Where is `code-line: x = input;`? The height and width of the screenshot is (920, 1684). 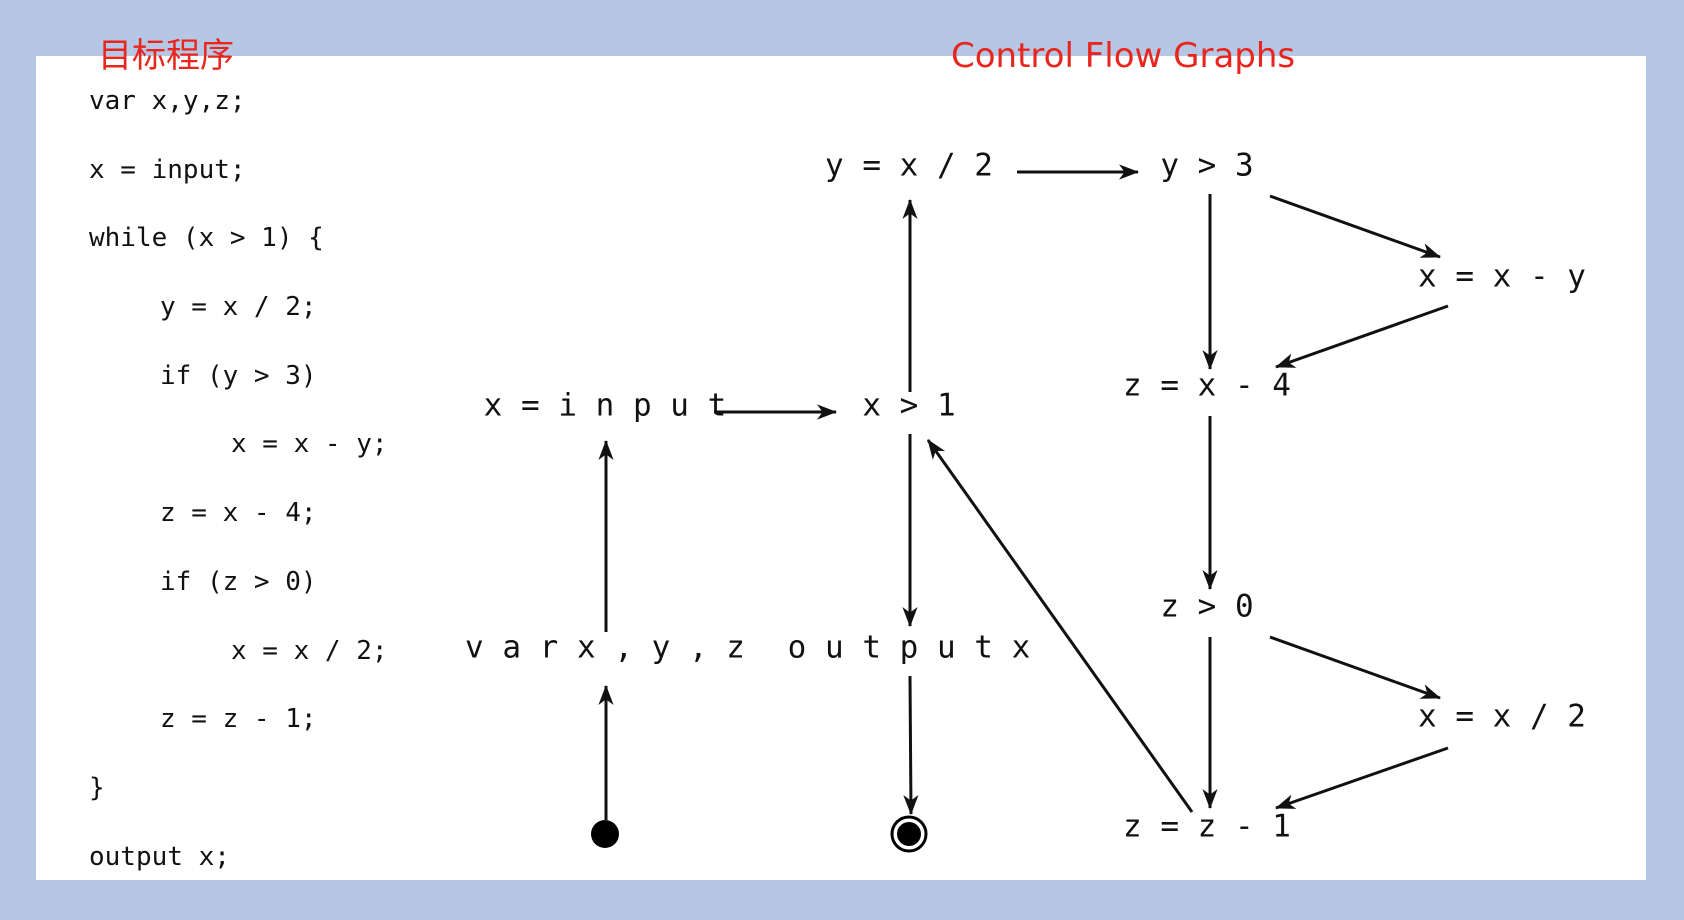
code-line: x = input; is located at coordinates (167, 169).